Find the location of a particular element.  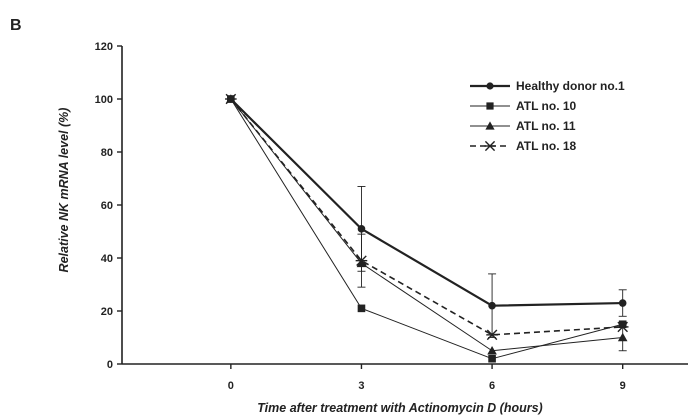

y-axis-title: Relative NK mRNA level (%) is located at coordinates (64, 190).